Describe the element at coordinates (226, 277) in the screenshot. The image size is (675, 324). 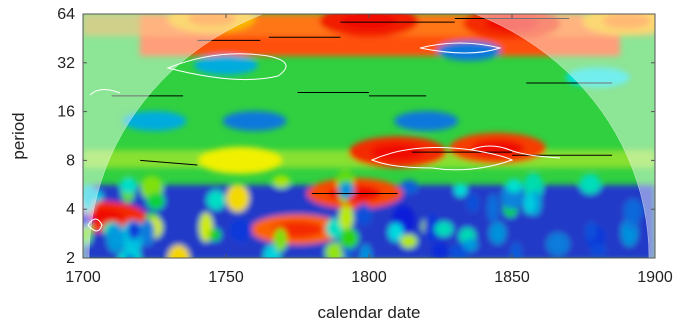
I see `x-tick-label: 1750` at that location.